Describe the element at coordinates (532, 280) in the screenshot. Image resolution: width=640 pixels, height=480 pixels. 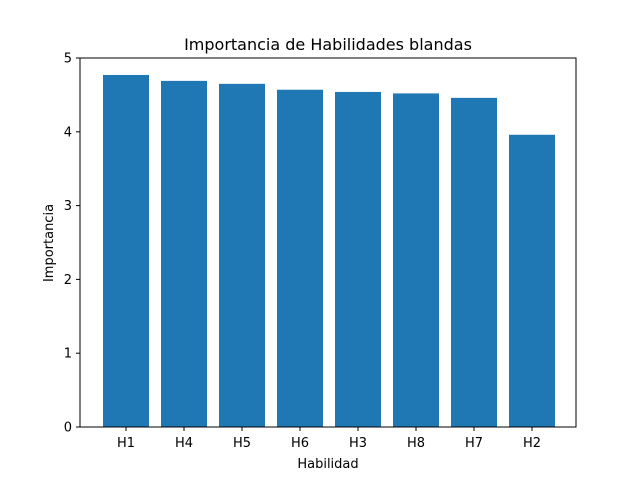
I see `bar-h2` at that location.